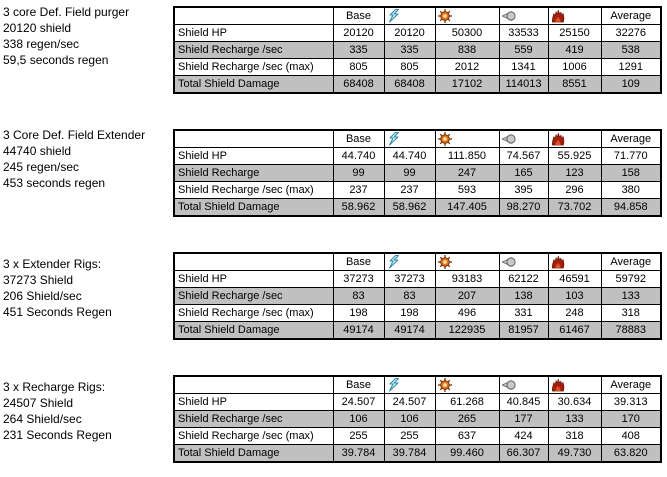 The width and height of the screenshot is (667, 477). I want to click on cell-thermal-damage: 207, so click(467, 296).